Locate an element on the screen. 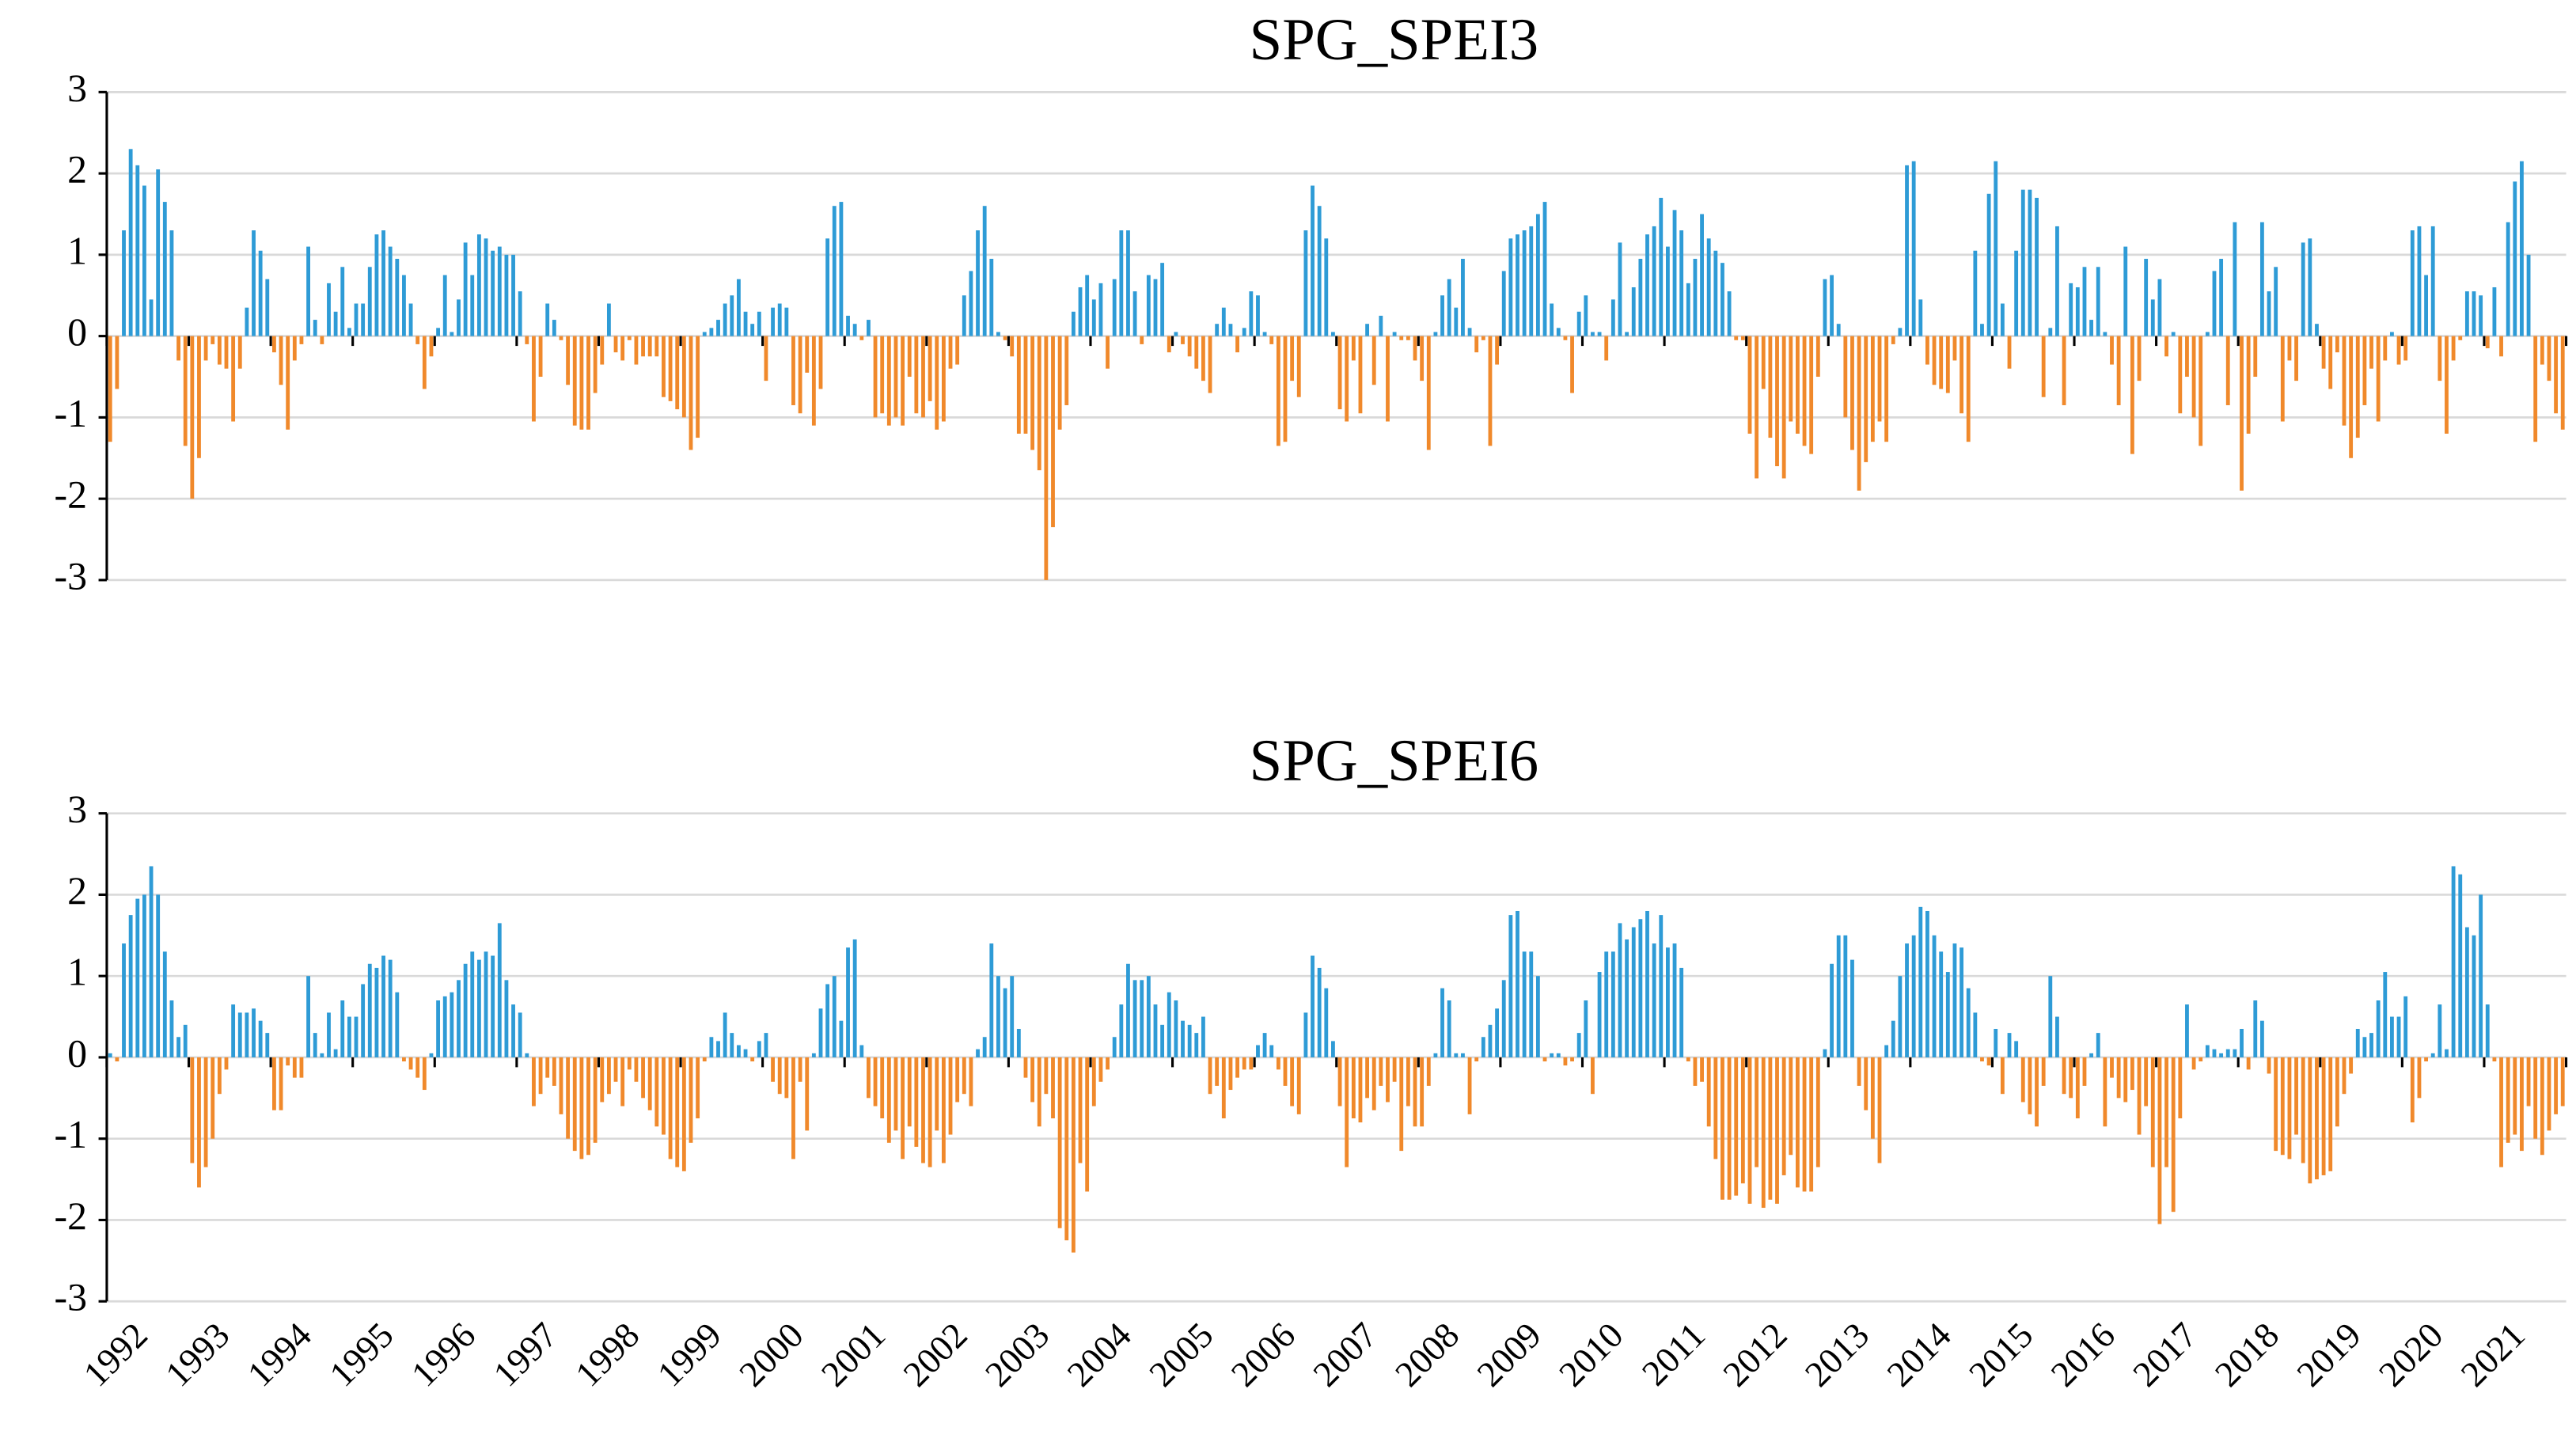  y-tick-label: -2 is located at coordinates (71, 1216).